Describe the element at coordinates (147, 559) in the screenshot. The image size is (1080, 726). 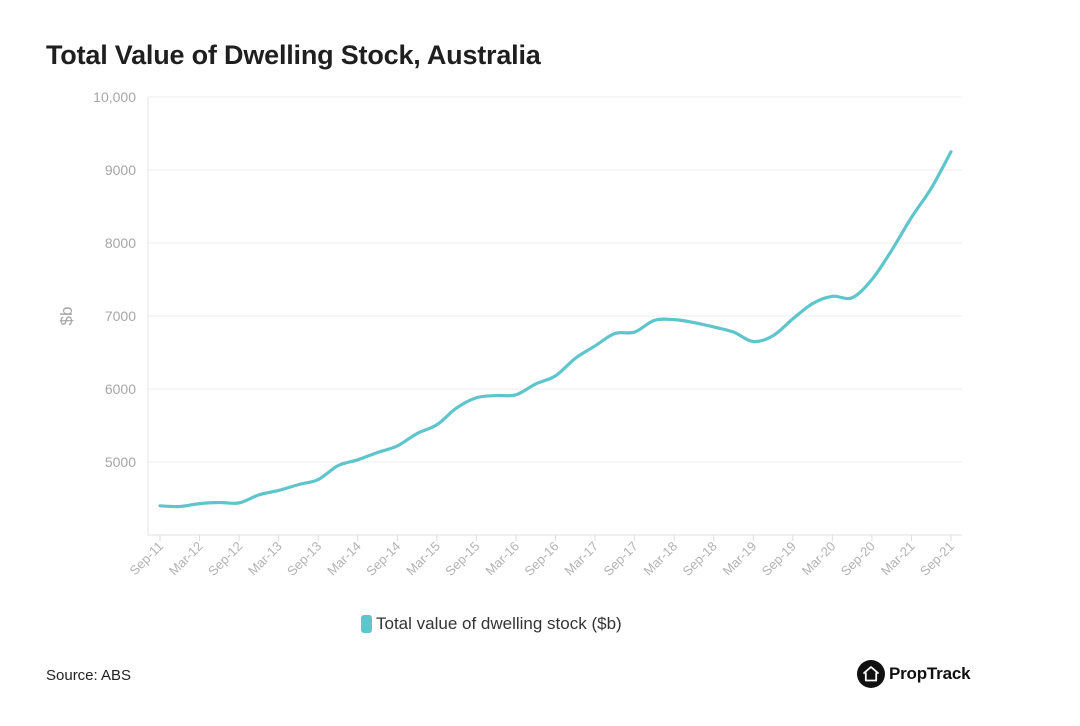
I see `x-tick-label: Sep-11` at that location.